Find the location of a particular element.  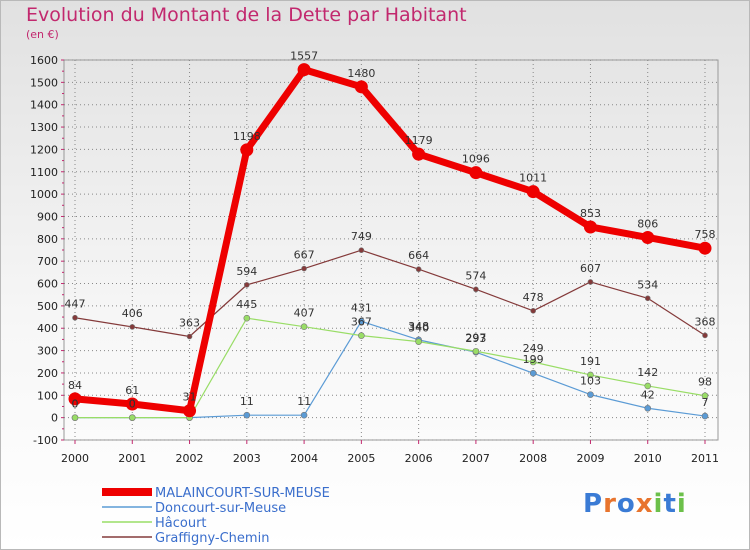

data-label: 1179 is located at coordinates (419, 140).